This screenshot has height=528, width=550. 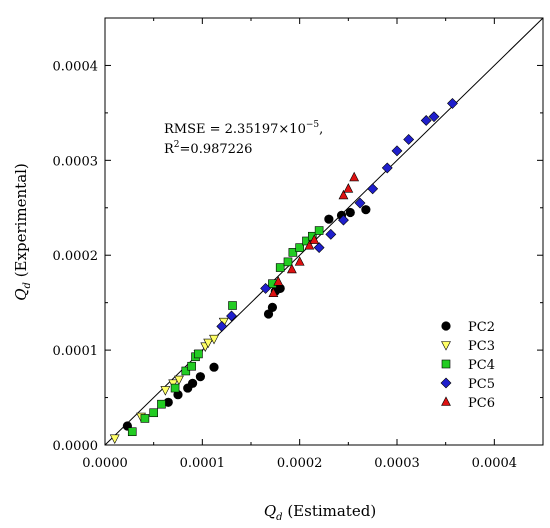 I want to click on x-tick-label: 0.0003, so click(x=397, y=463).